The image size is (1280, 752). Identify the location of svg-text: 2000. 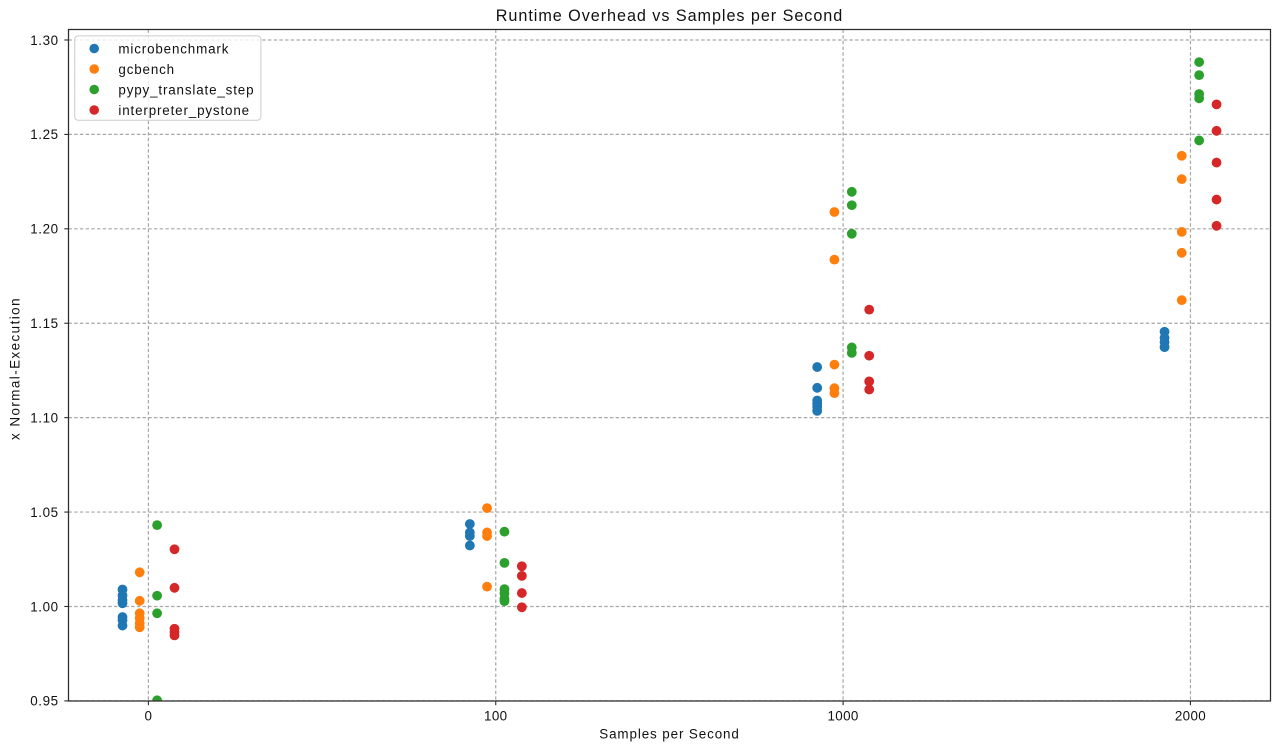
(1190, 715).